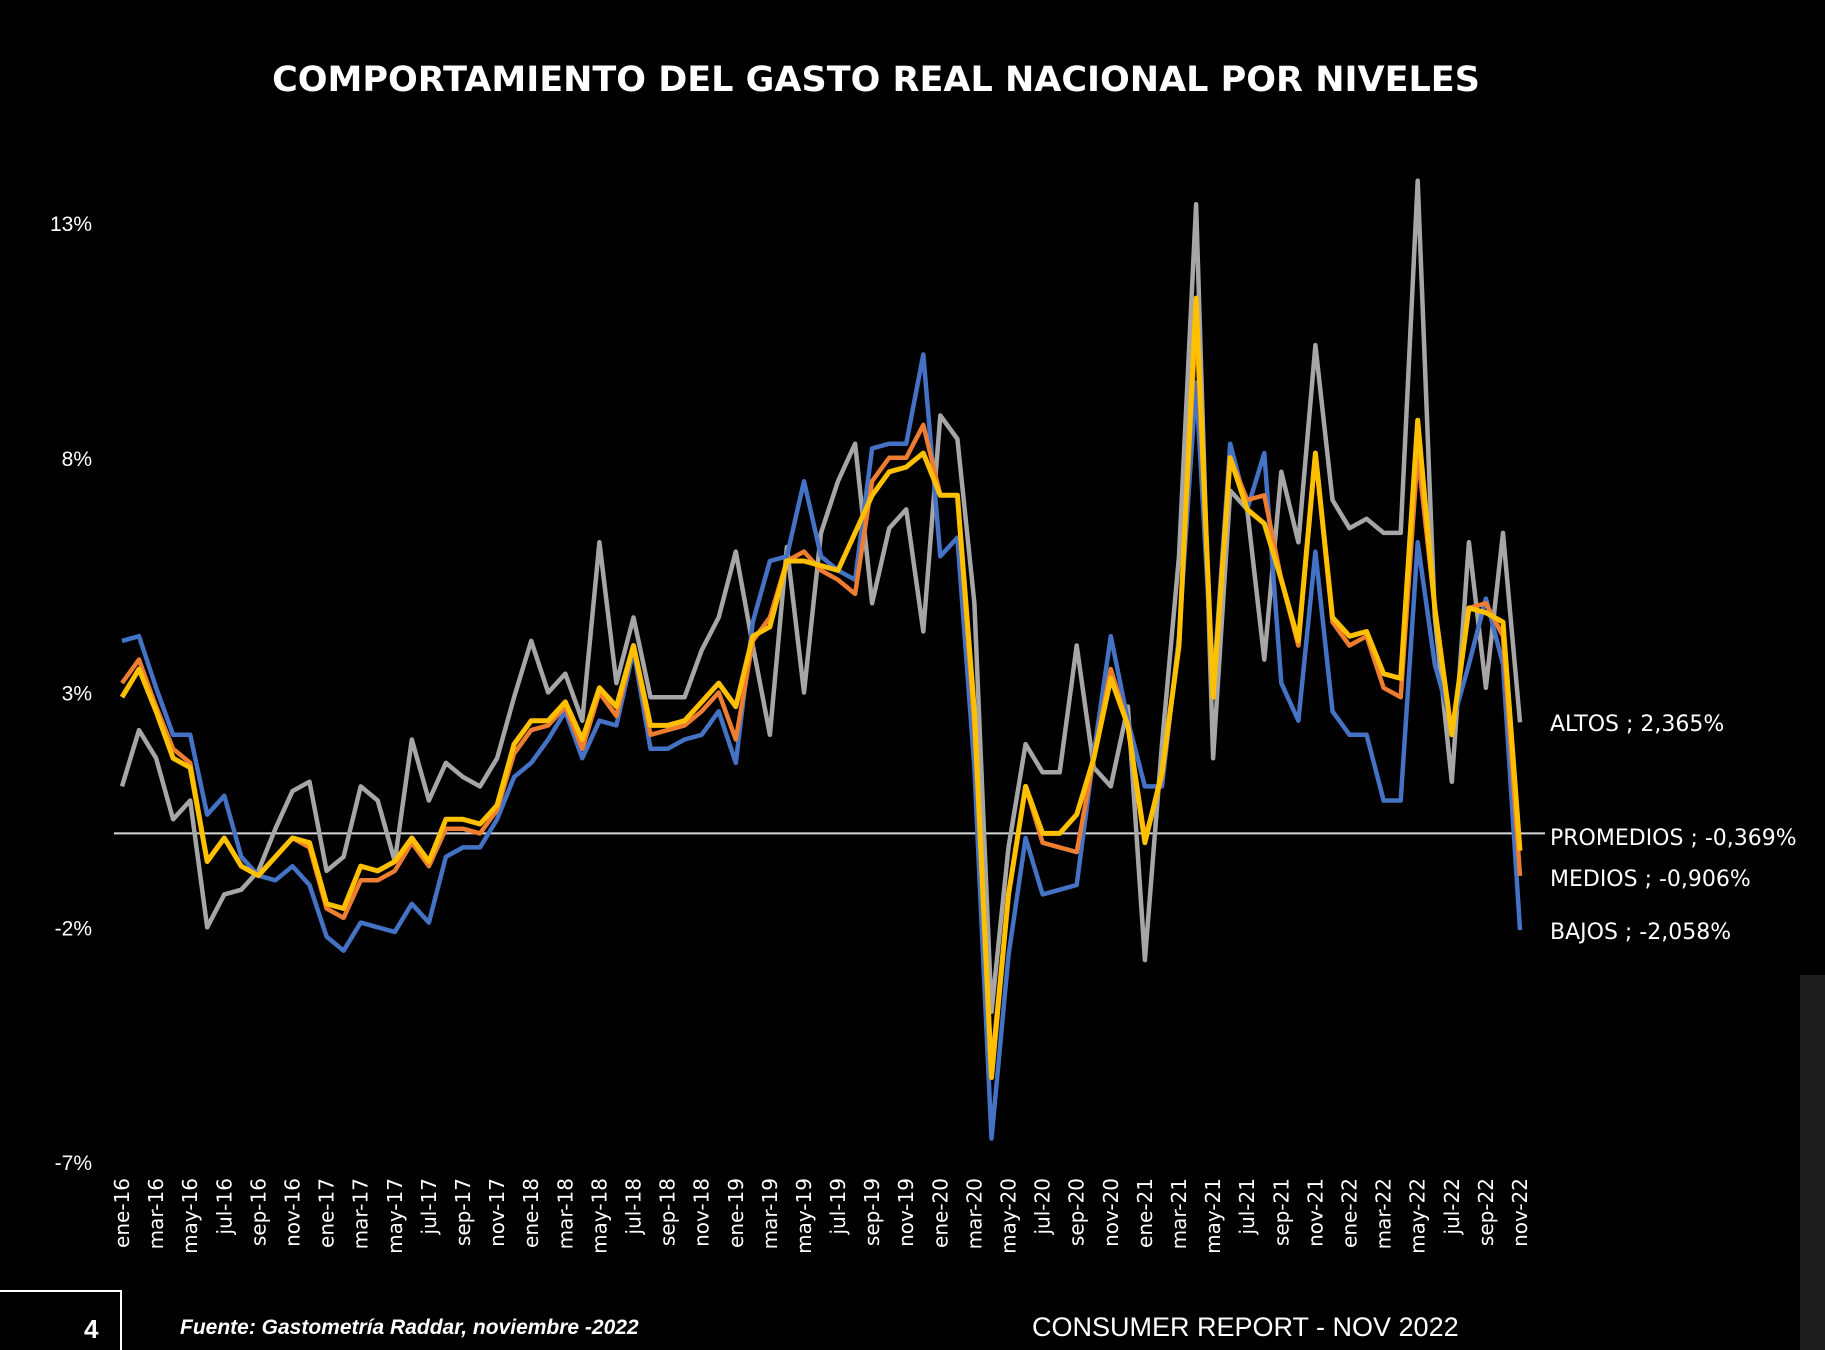 This screenshot has width=1825, height=1350. I want to click on x-tick-label: sep-16, so click(258, 1212).